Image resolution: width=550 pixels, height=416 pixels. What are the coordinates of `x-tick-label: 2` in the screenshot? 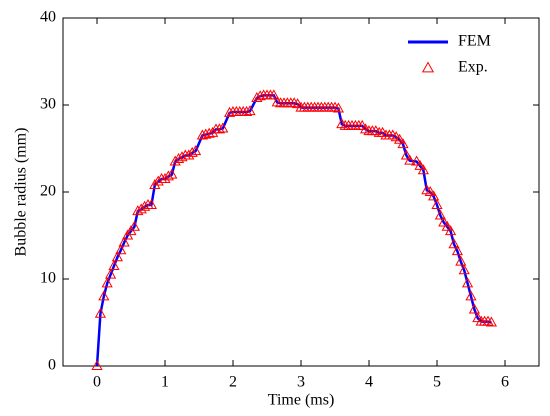 It's located at (233, 382).